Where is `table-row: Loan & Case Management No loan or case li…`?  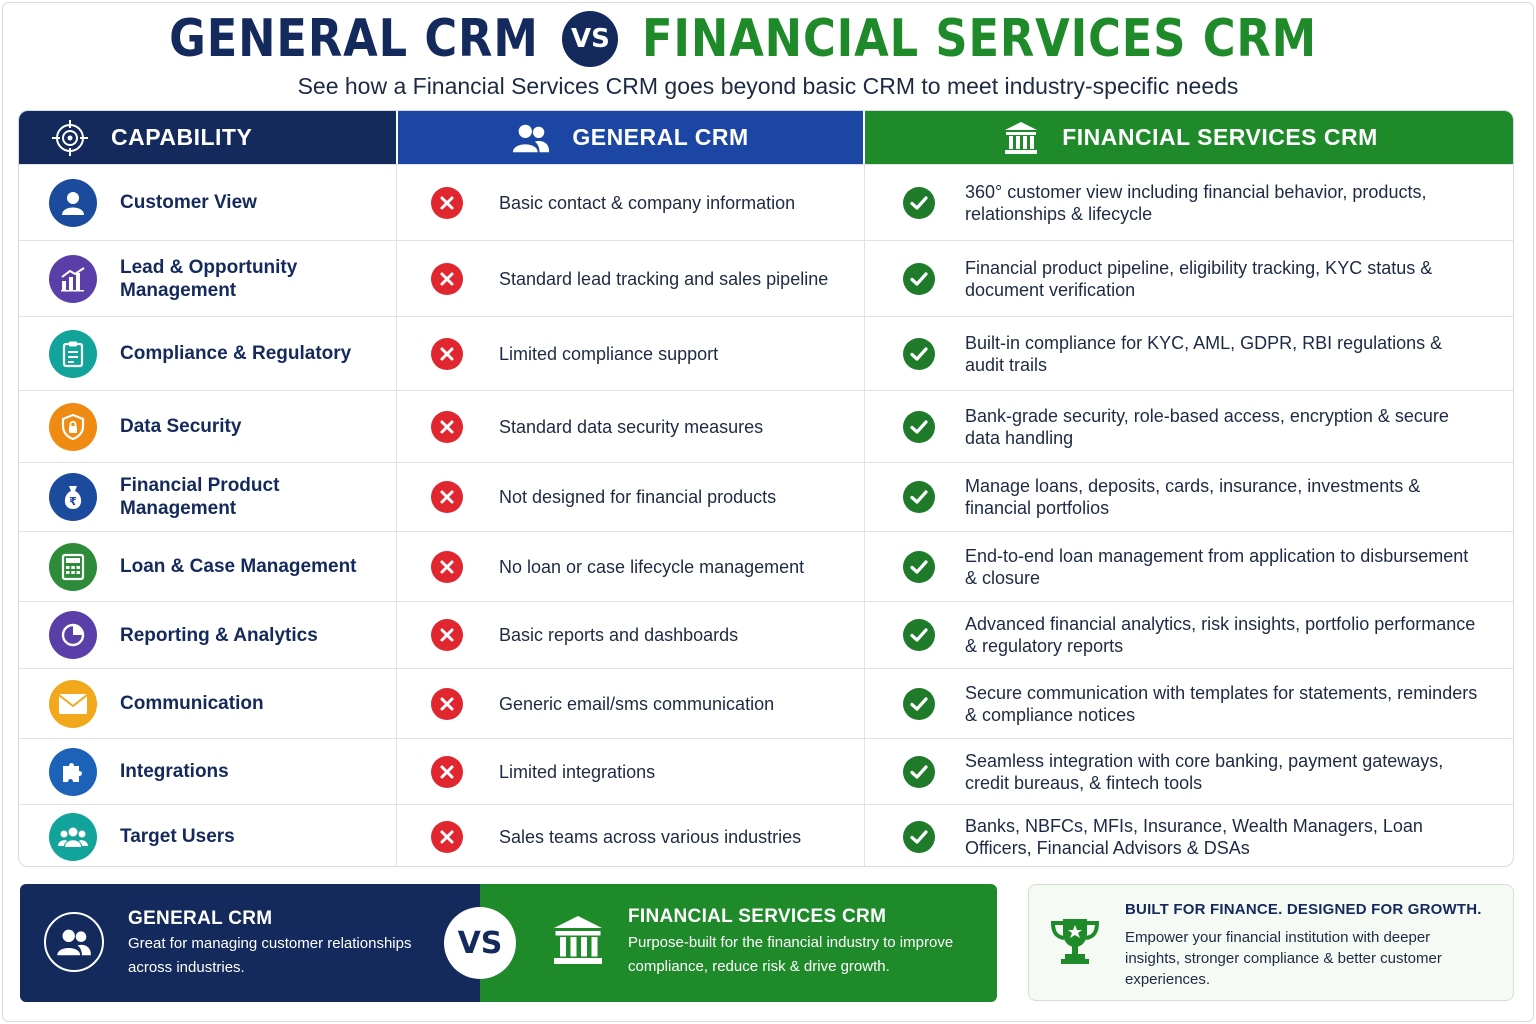
table-row: Loan & Case Management No loan or case li… is located at coordinates (766, 566).